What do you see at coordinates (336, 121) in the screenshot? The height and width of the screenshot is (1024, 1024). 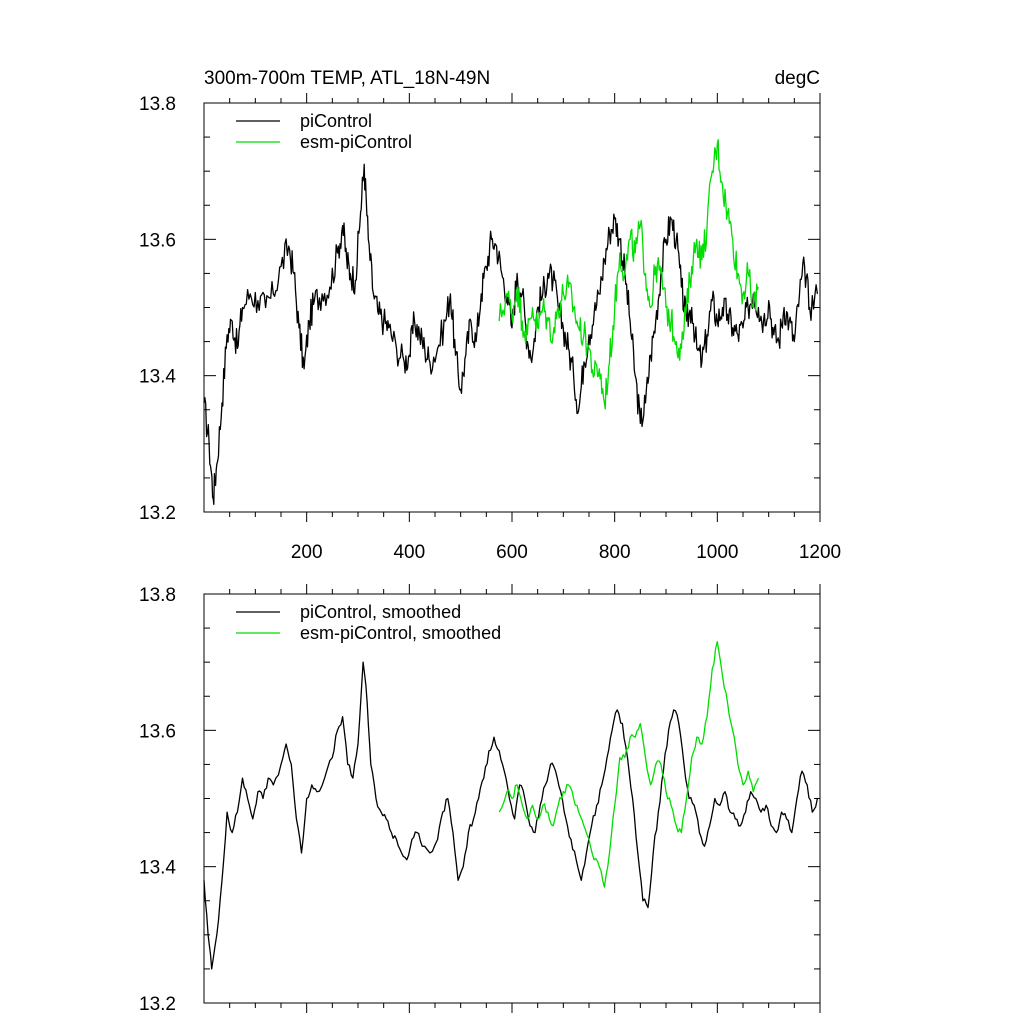 I see `legend-label: piControl` at bounding box center [336, 121].